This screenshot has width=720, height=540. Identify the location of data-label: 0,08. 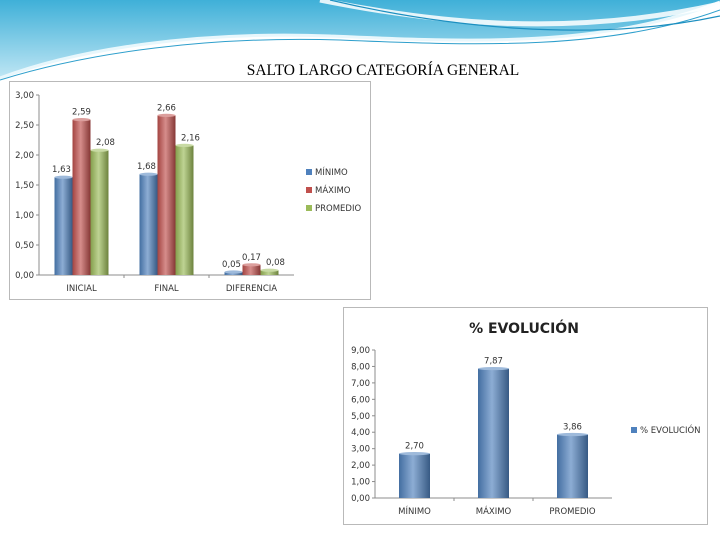
(275, 263).